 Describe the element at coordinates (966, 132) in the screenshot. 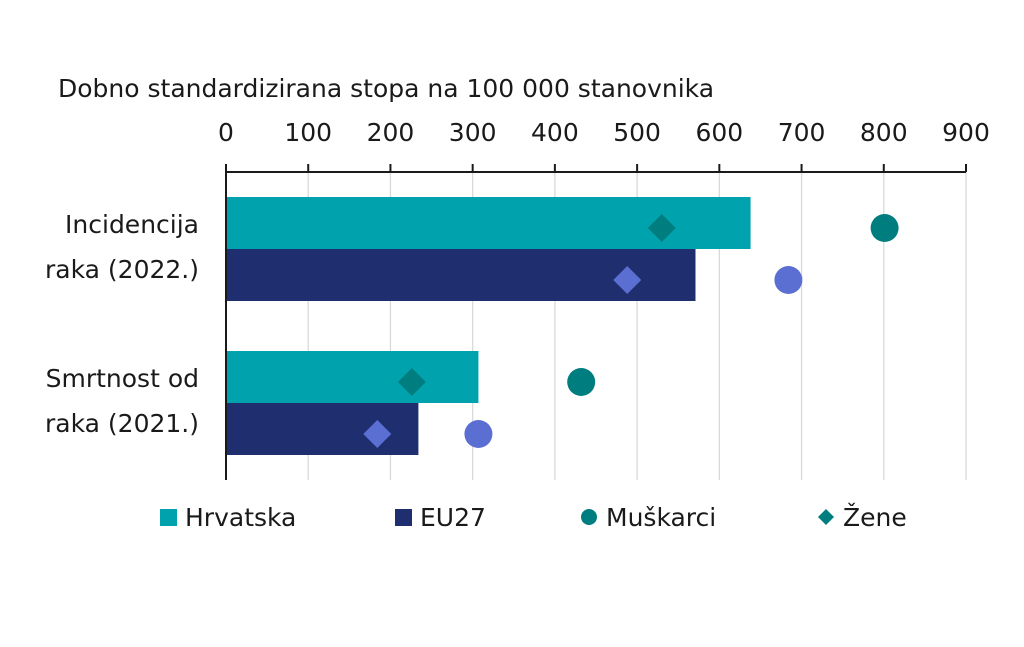

I see `x-tick-label: 900` at that location.